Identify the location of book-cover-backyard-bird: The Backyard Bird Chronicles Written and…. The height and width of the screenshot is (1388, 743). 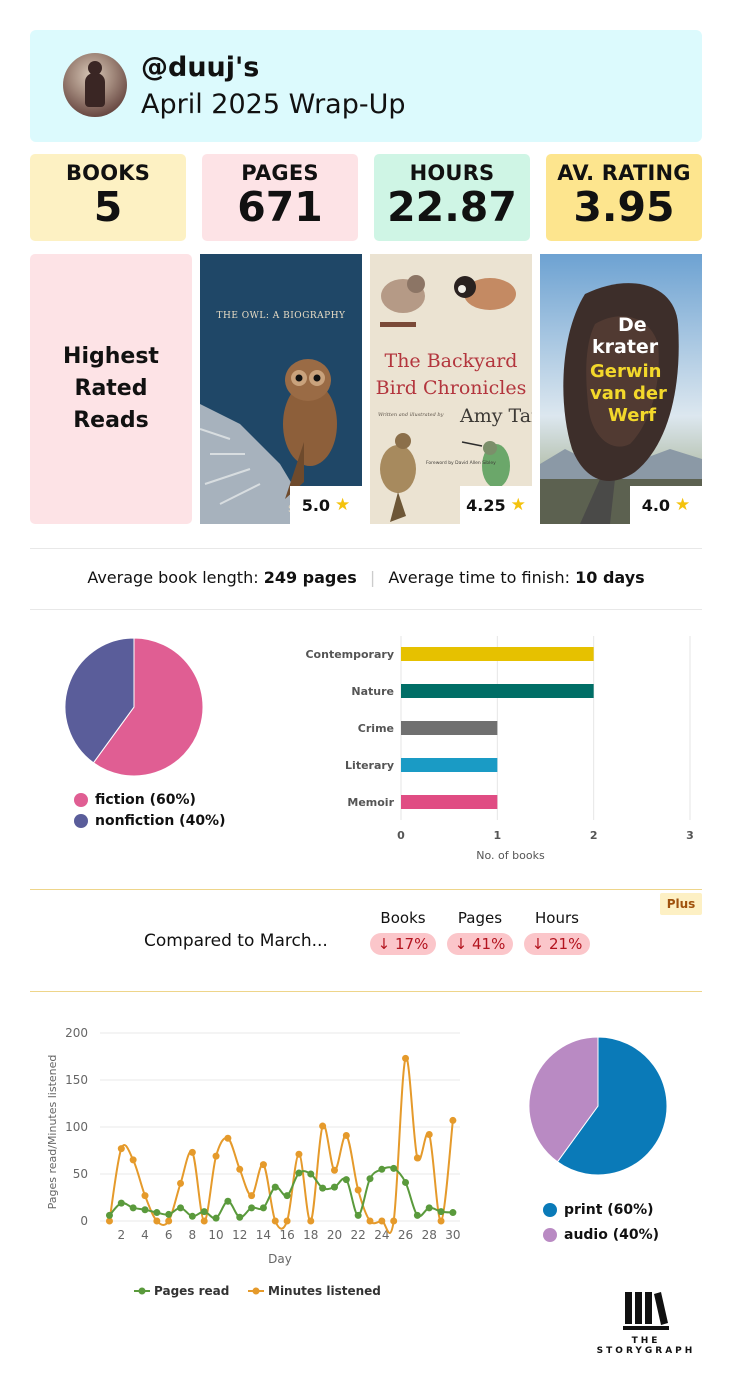
(451, 389).